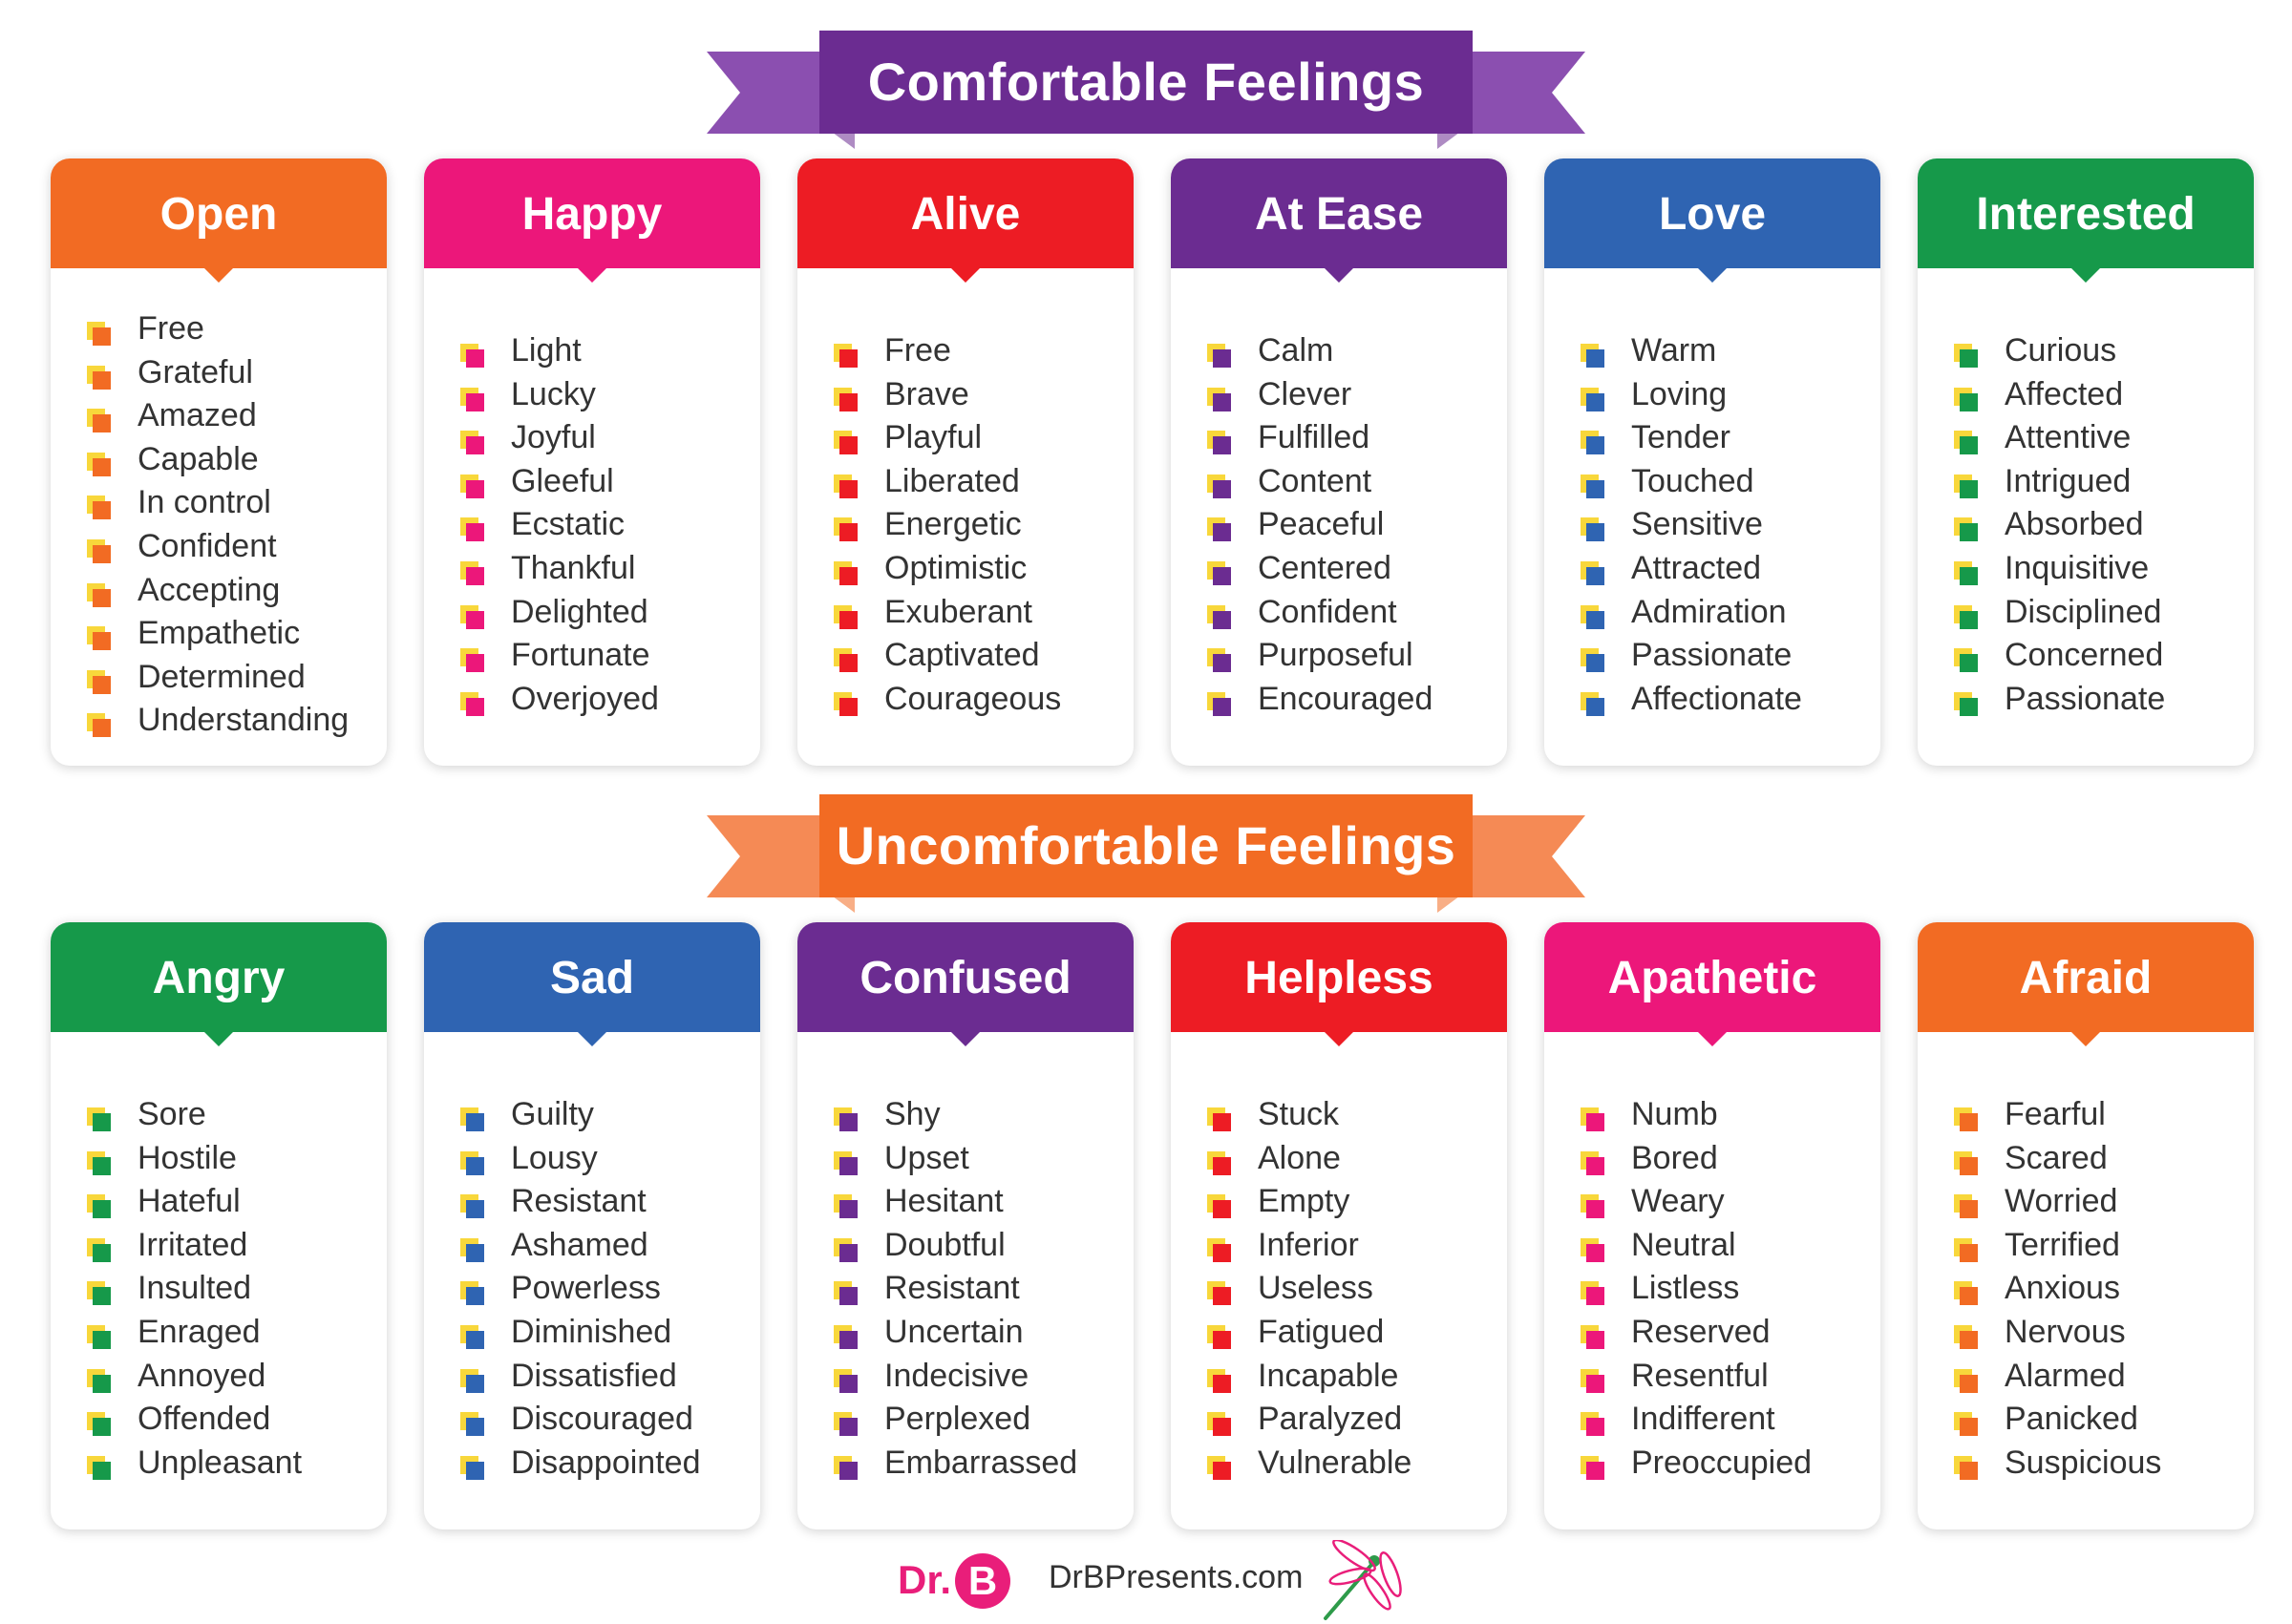  I want to click on feeling-label: Insulted, so click(195, 1288).